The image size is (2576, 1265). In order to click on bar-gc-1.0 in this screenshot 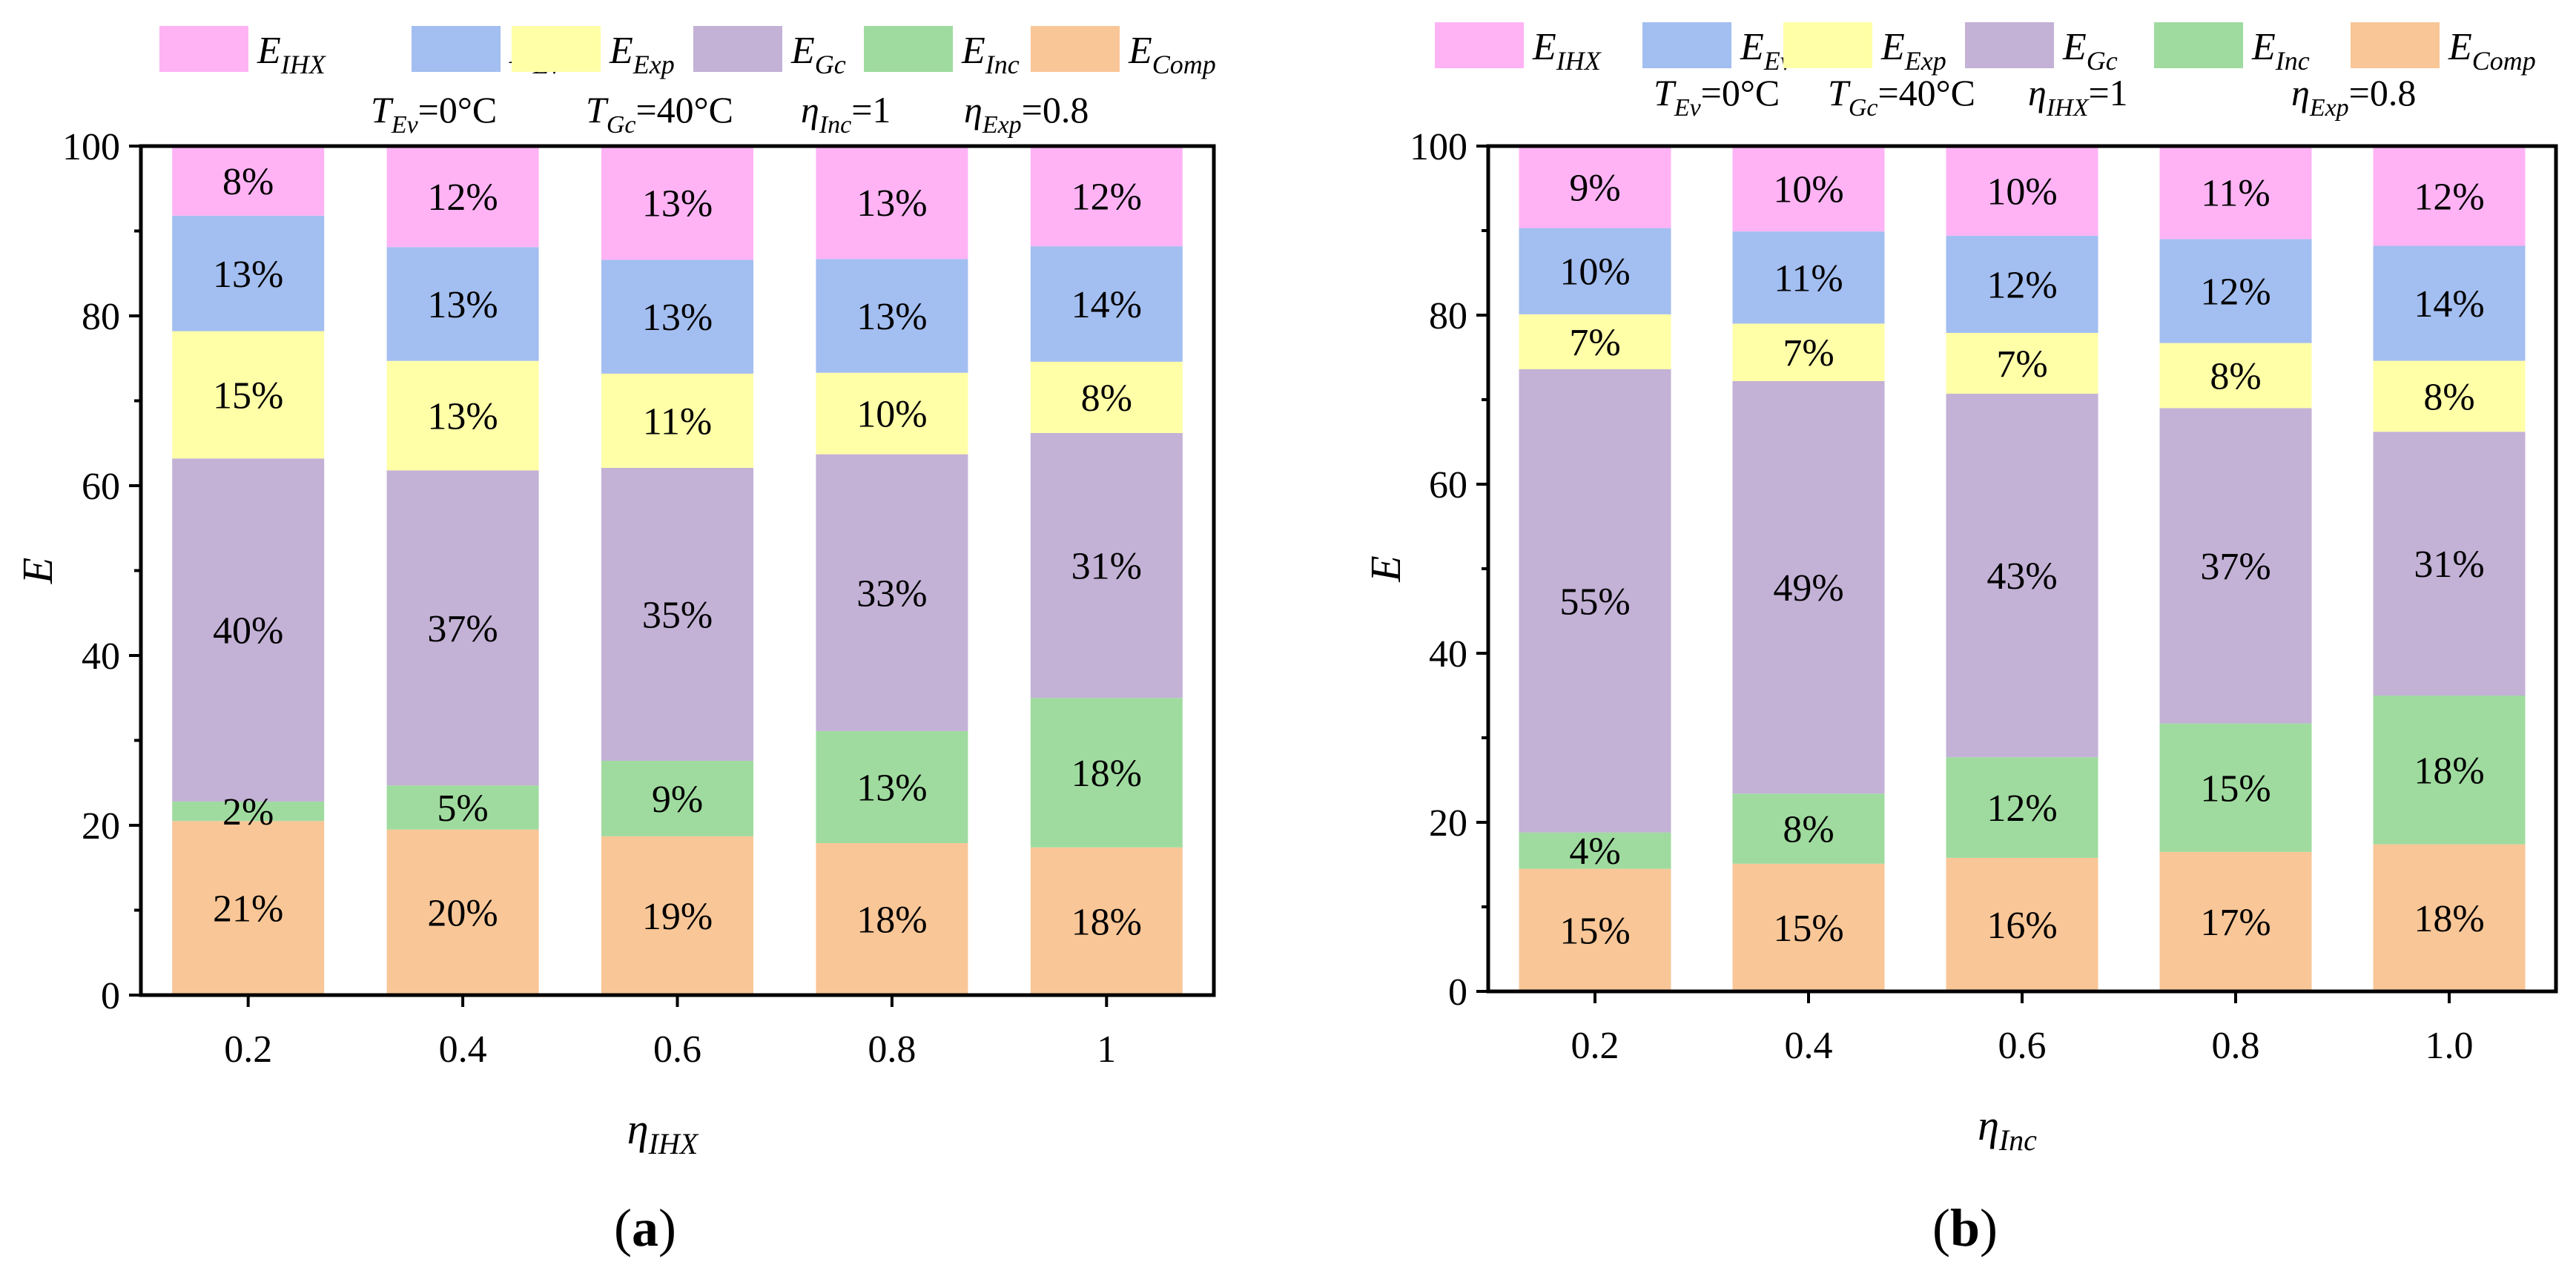, I will do `click(2449, 564)`.